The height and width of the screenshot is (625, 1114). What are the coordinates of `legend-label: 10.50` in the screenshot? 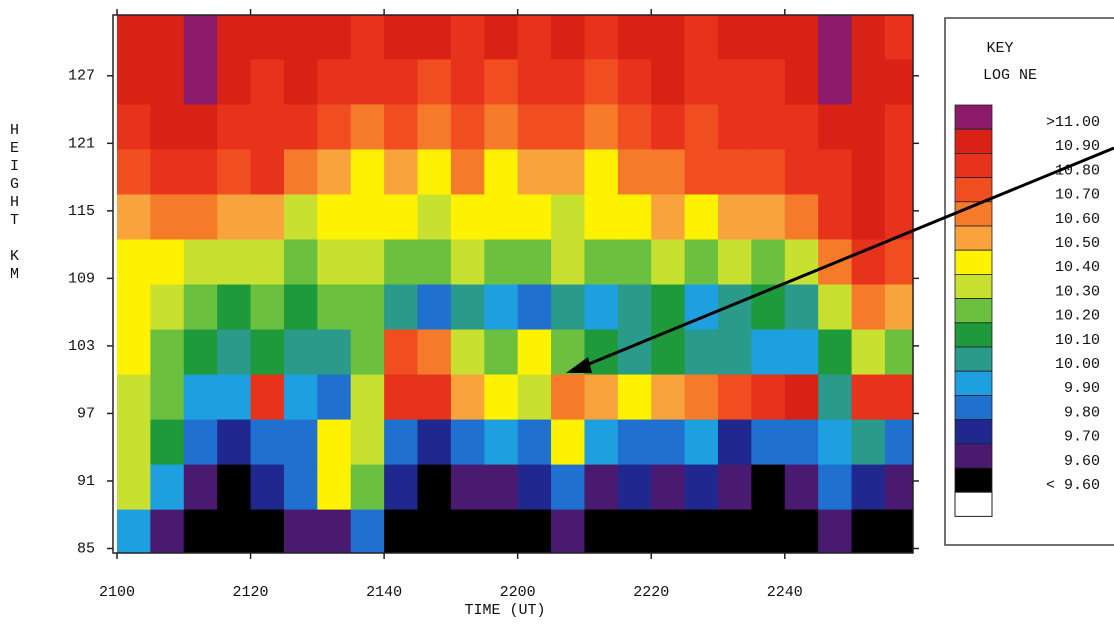 It's located at (1077, 243).